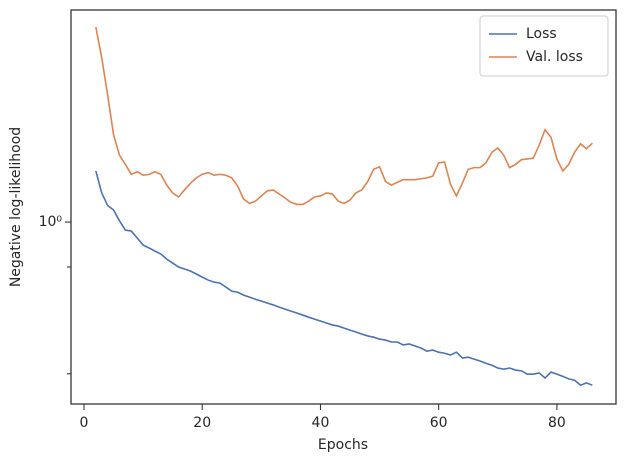 The height and width of the screenshot is (463, 627). I want to click on legend-label: Loss, so click(541, 34).